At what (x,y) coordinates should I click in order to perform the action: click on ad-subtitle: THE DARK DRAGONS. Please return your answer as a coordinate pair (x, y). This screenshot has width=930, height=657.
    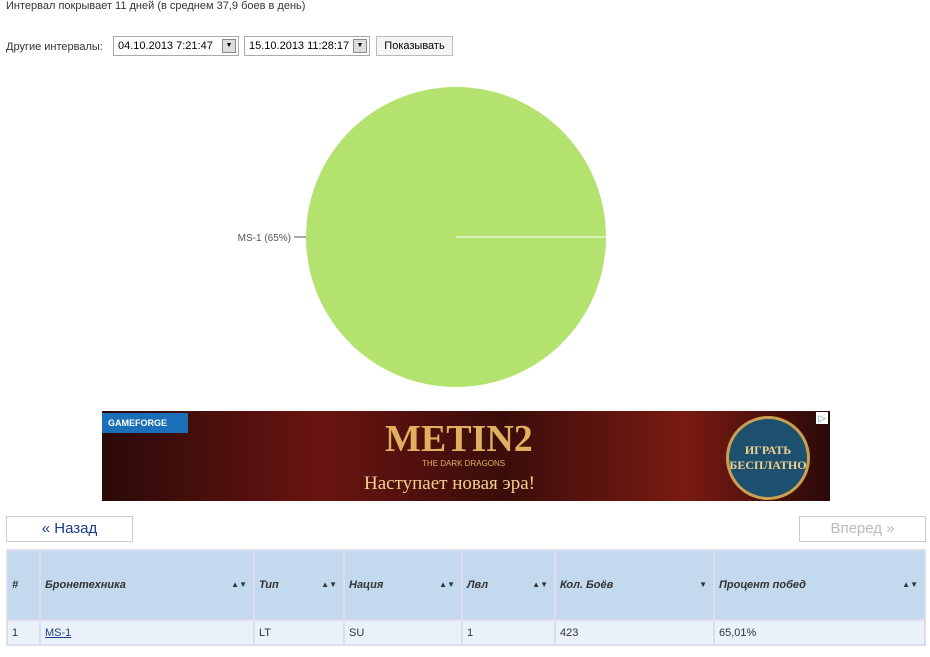
    Looking at the image, I should click on (464, 463).